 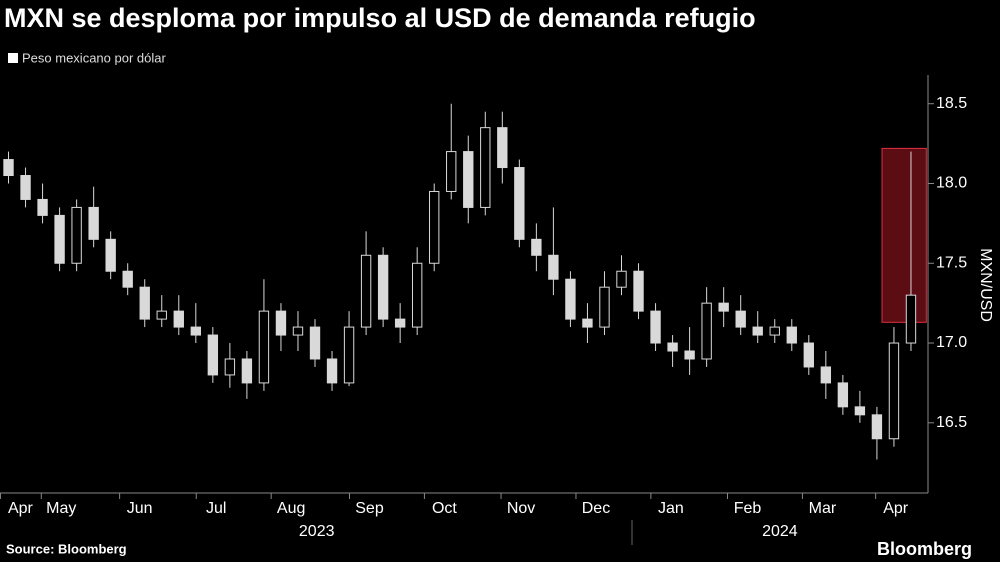 What do you see at coordinates (951, 342) in the screenshot?
I see `y-tick-label: 17.0` at bounding box center [951, 342].